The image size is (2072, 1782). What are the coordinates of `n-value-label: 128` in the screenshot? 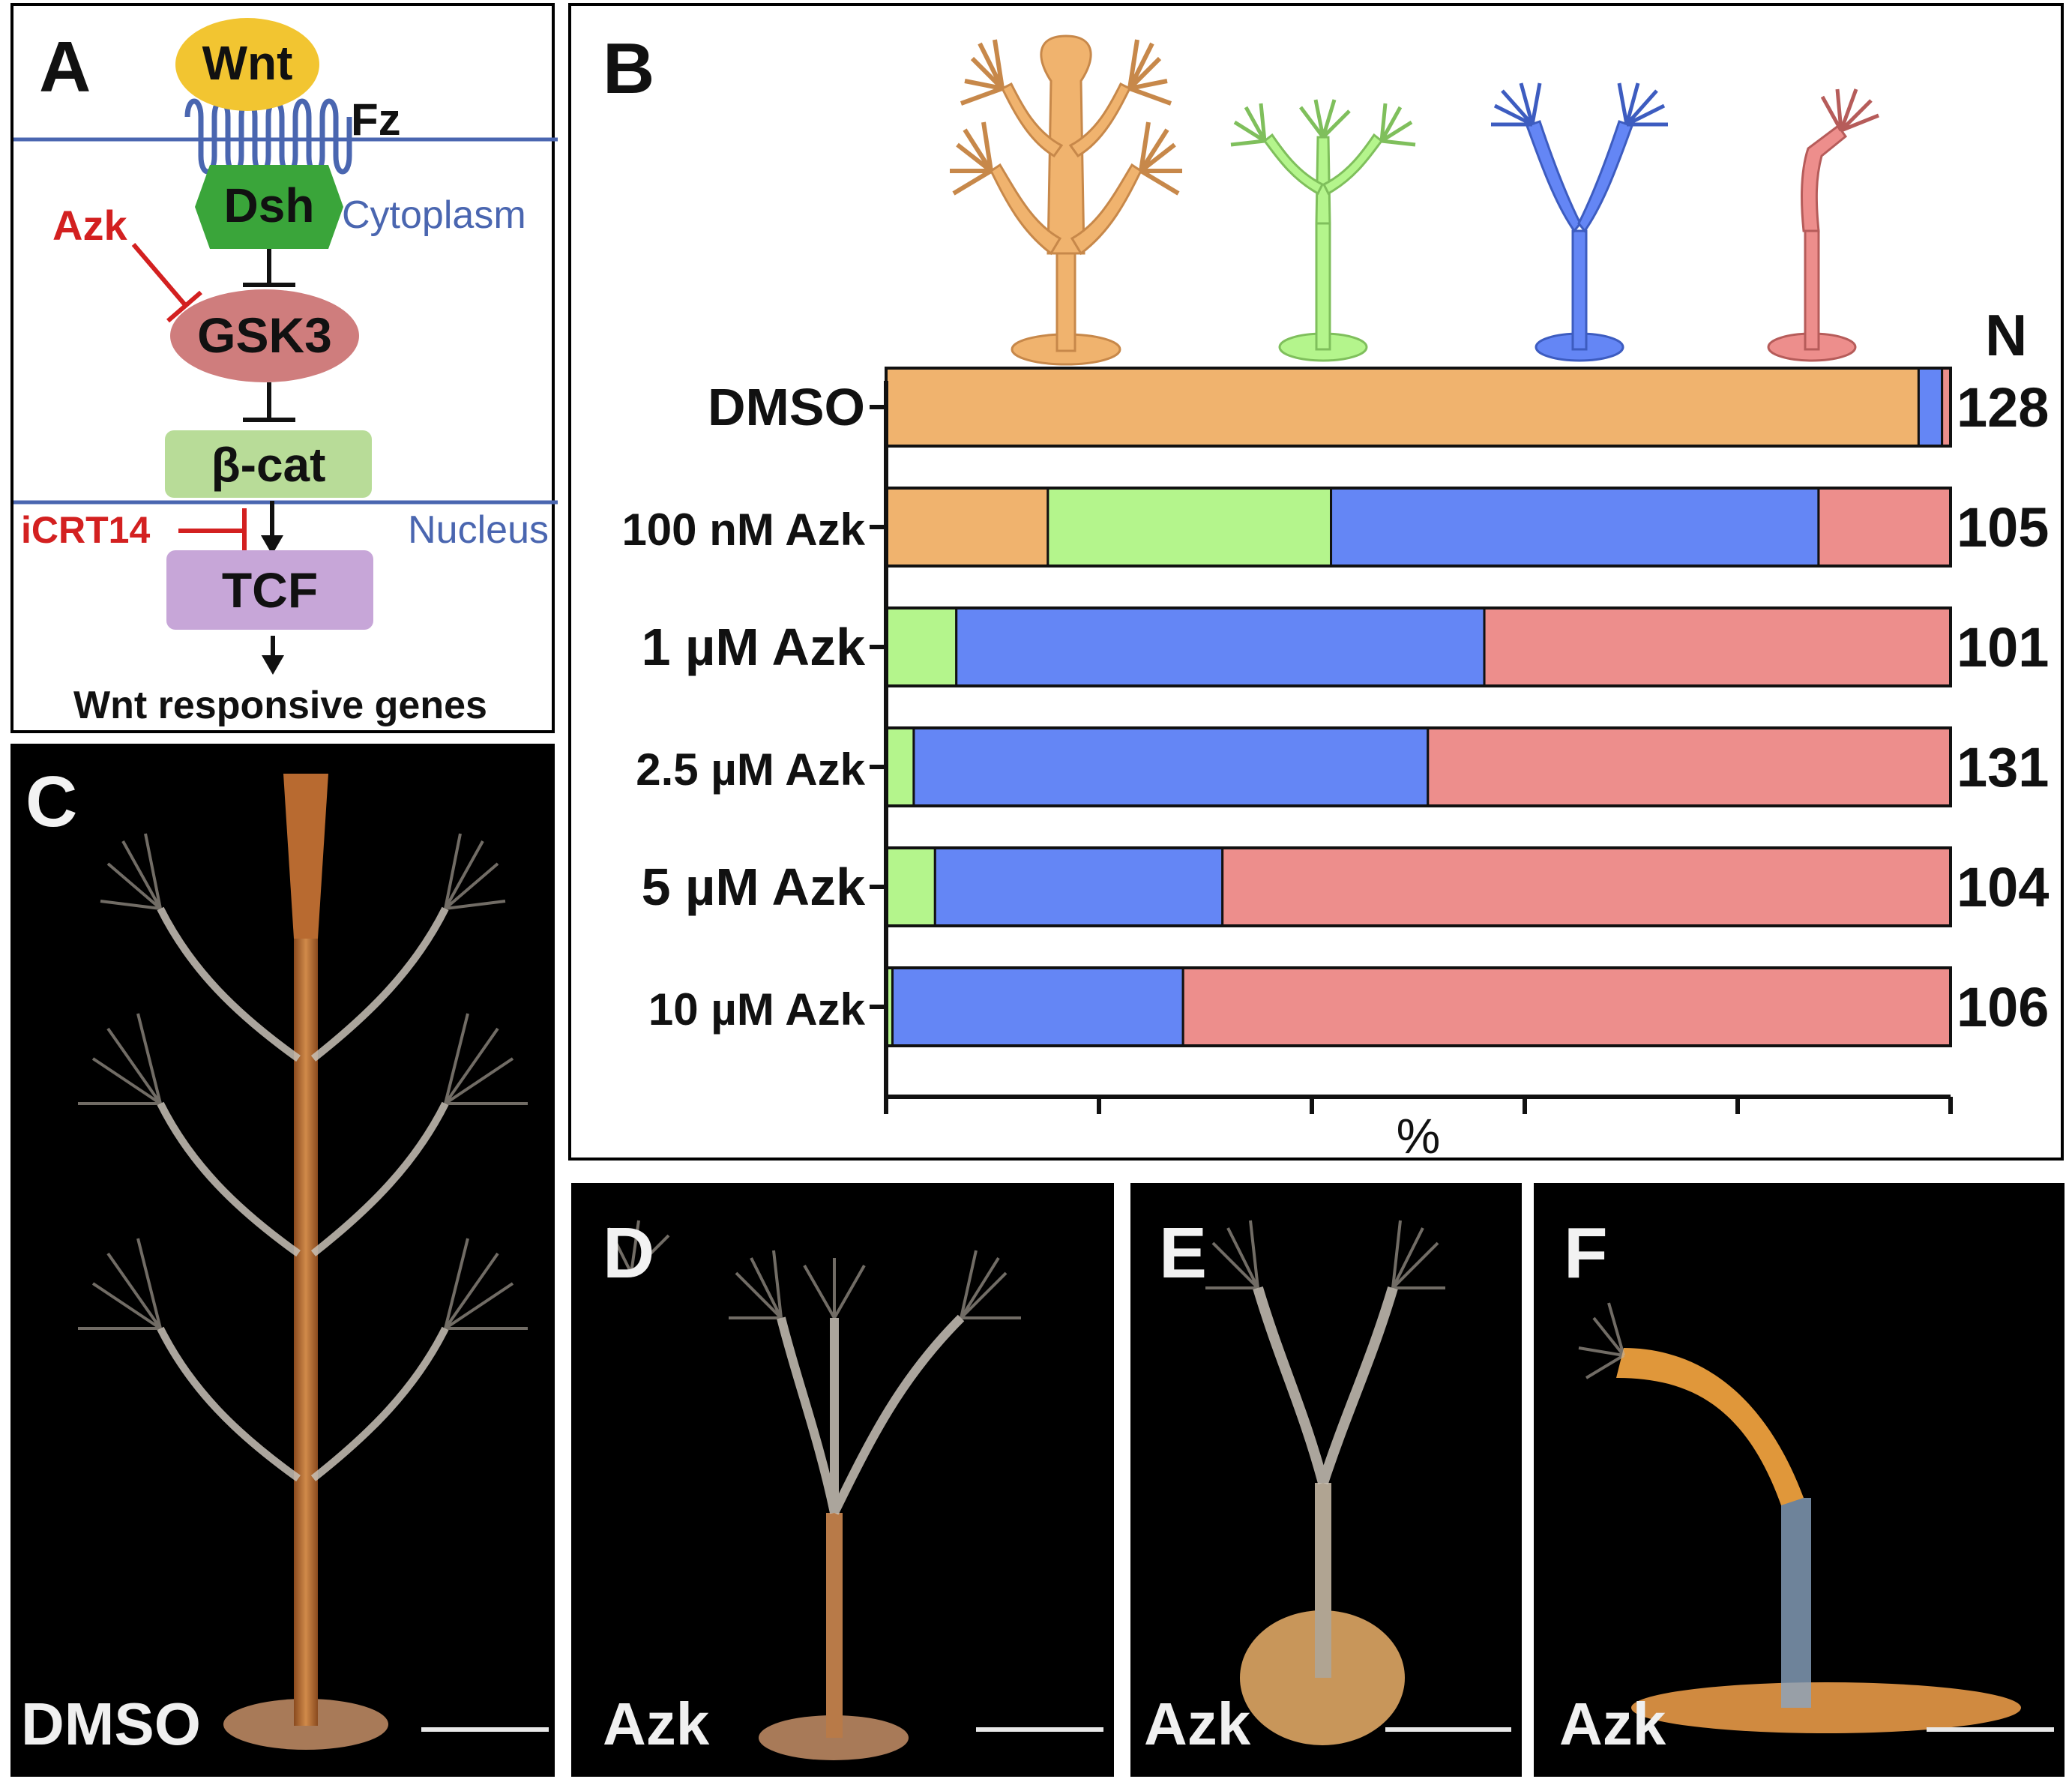 It's located at (2003, 407).